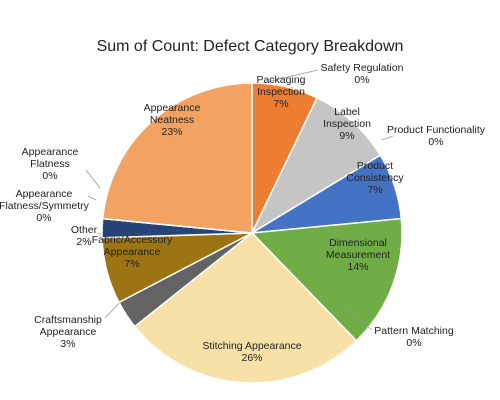  Describe the element at coordinates (44, 200) in the screenshot. I see `category-label: Appearance Flatness/Symmetry` at that location.